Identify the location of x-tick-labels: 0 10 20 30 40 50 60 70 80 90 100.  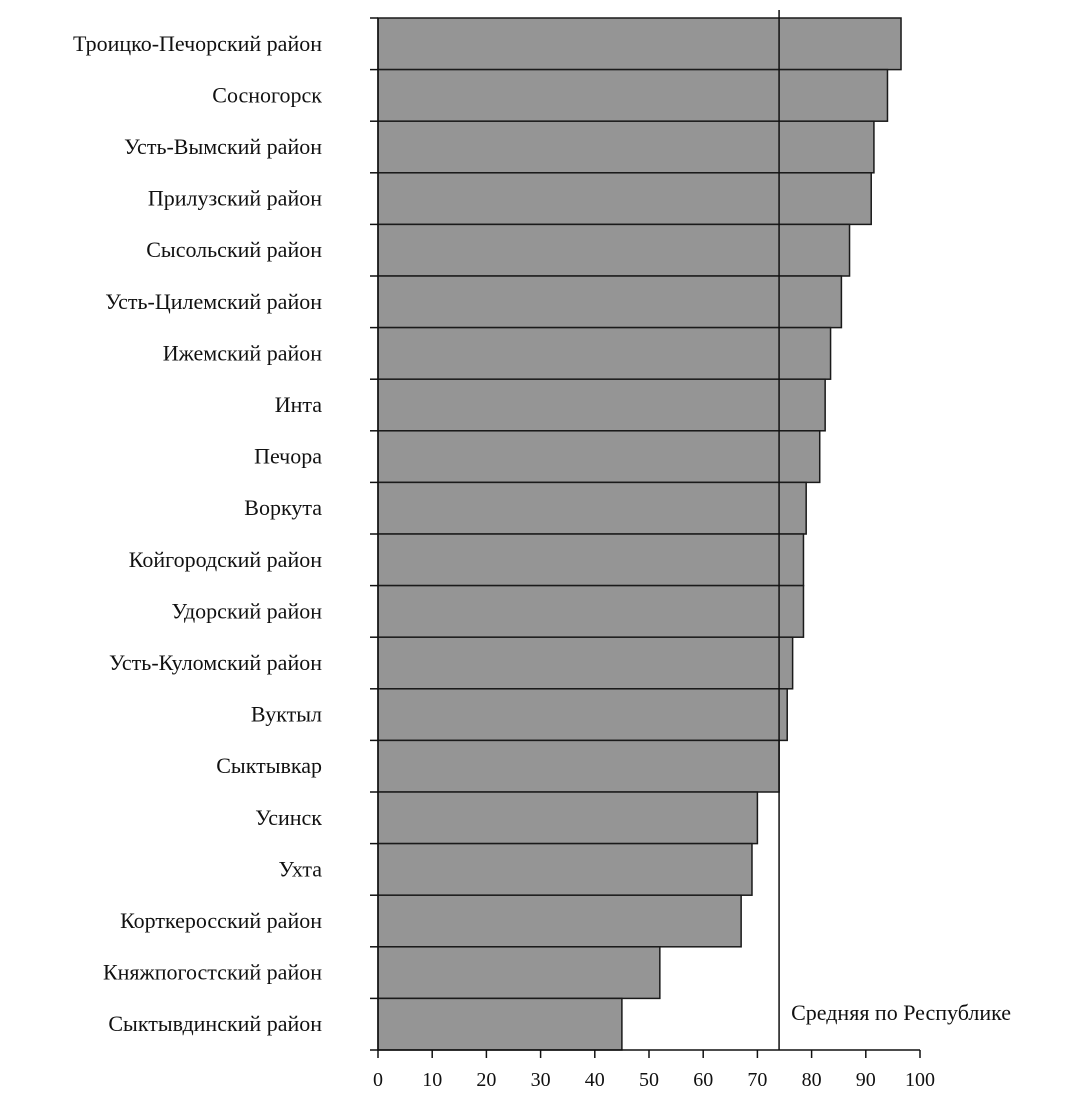
(654, 1080).